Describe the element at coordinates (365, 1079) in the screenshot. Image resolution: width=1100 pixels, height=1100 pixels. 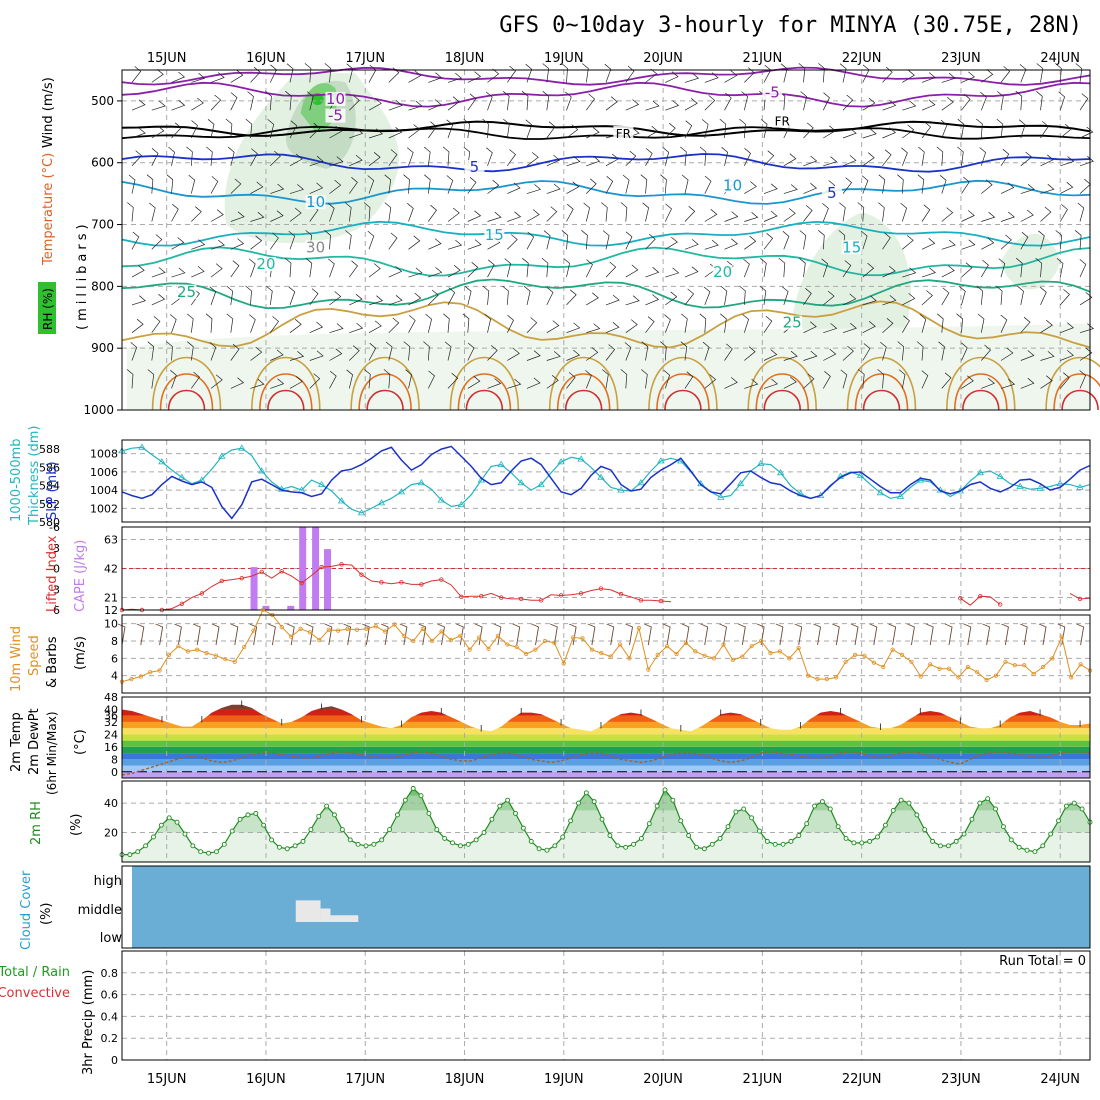
I see `bottom-date-label: 17JUN` at that location.